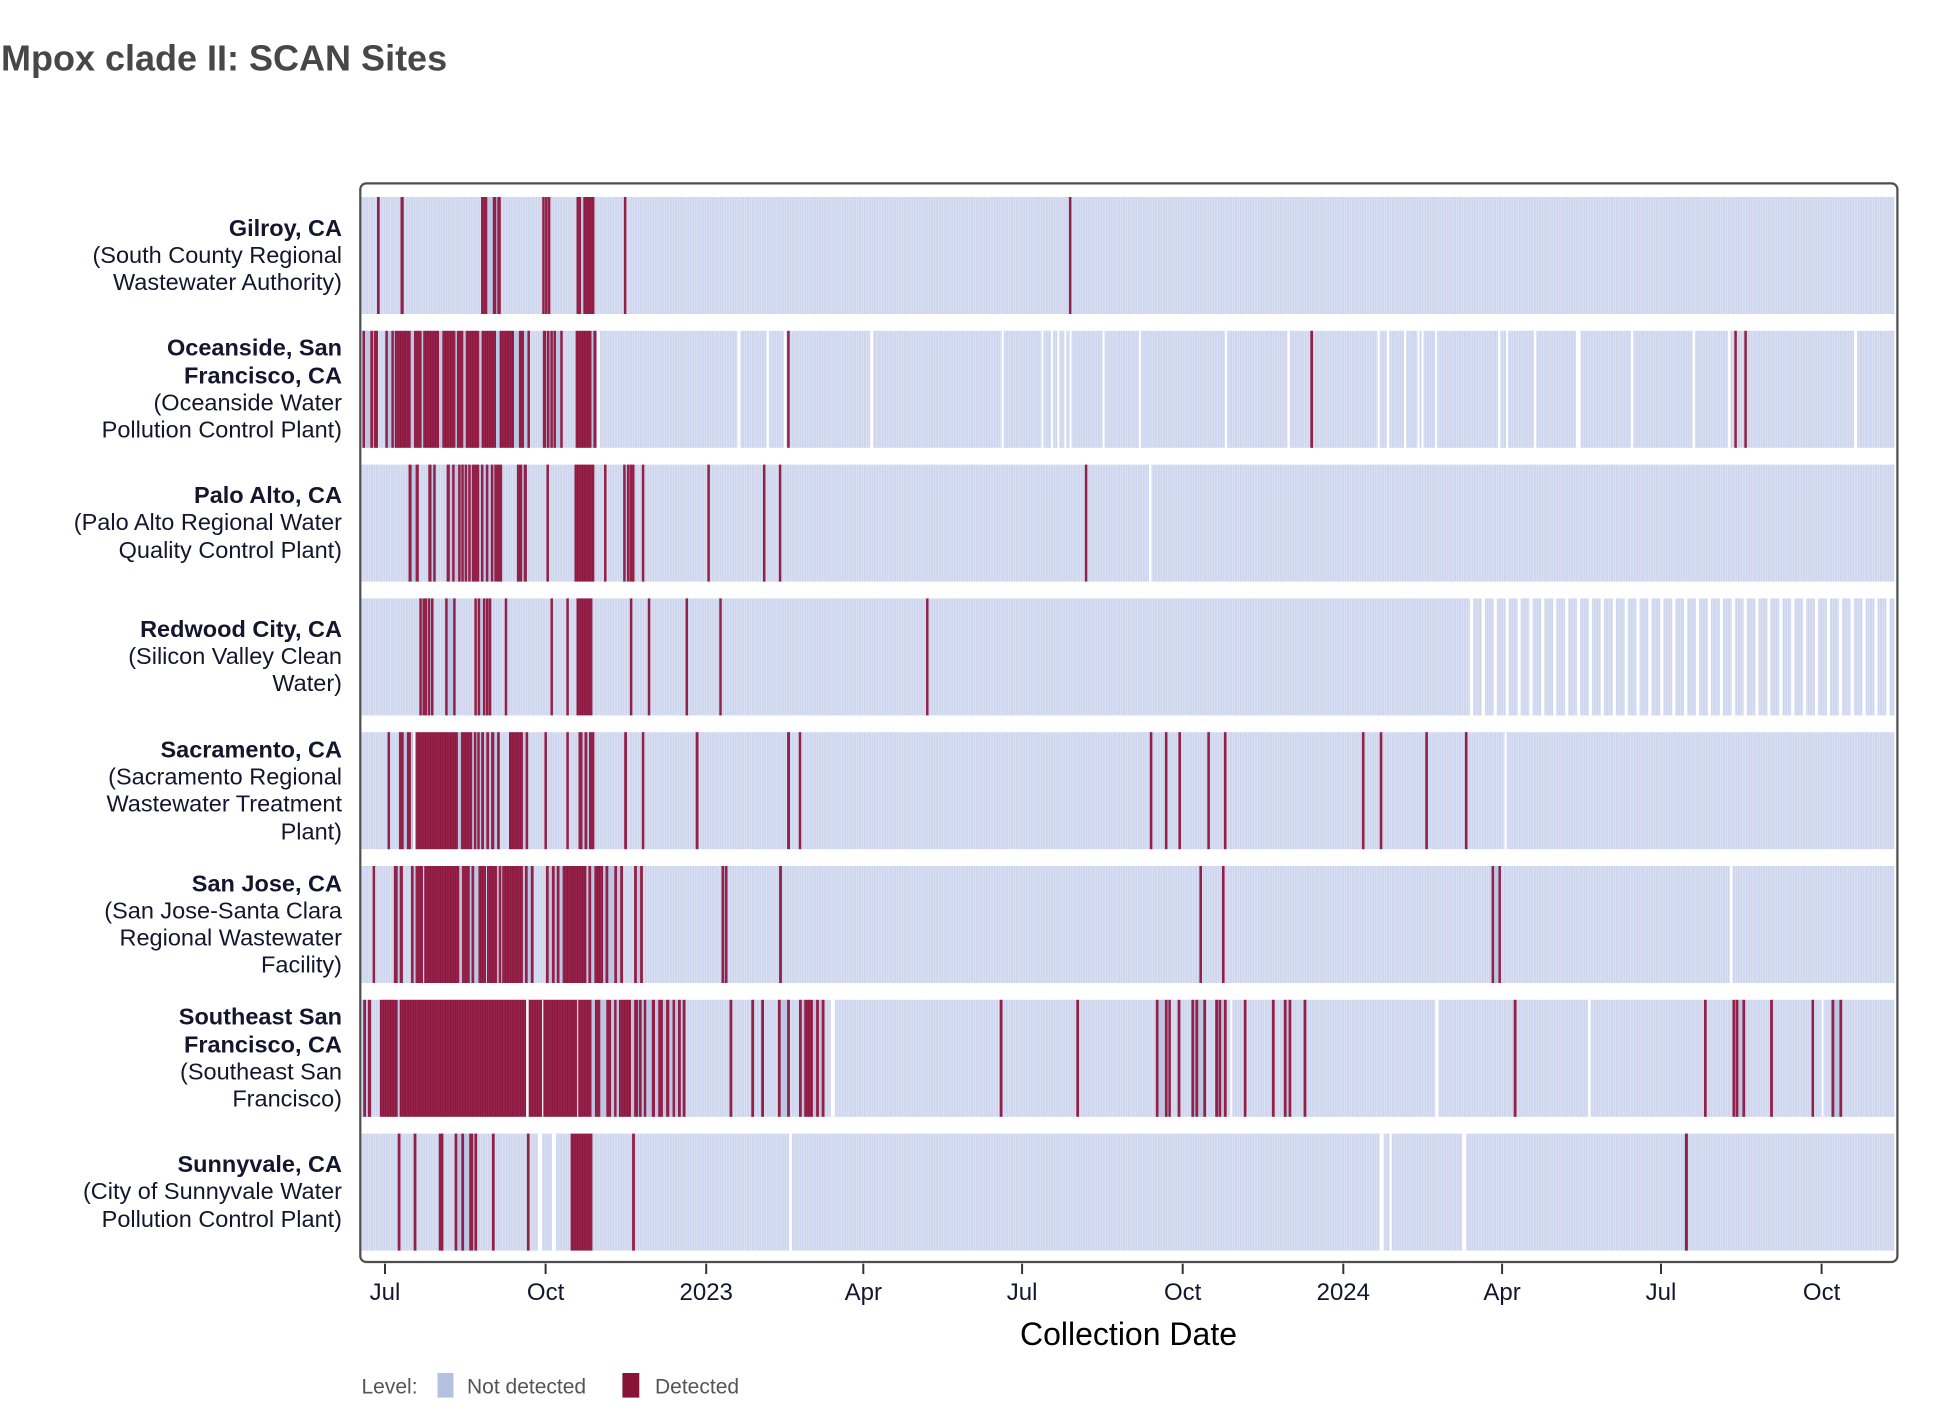  What do you see at coordinates (706, 1292) in the screenshot?
I see `svg-text: 2023` at bounding box center [706, 1292].